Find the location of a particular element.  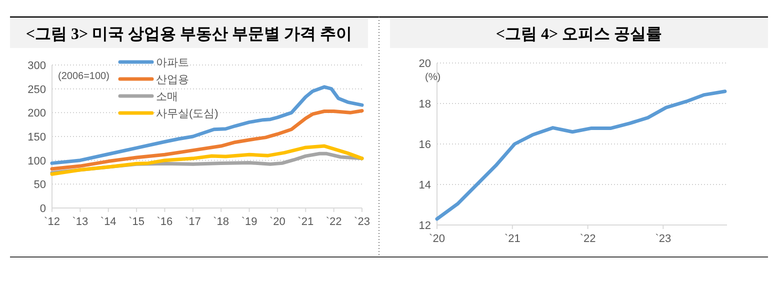

y-tick-label: 14 is located at coordinates (424, 186).